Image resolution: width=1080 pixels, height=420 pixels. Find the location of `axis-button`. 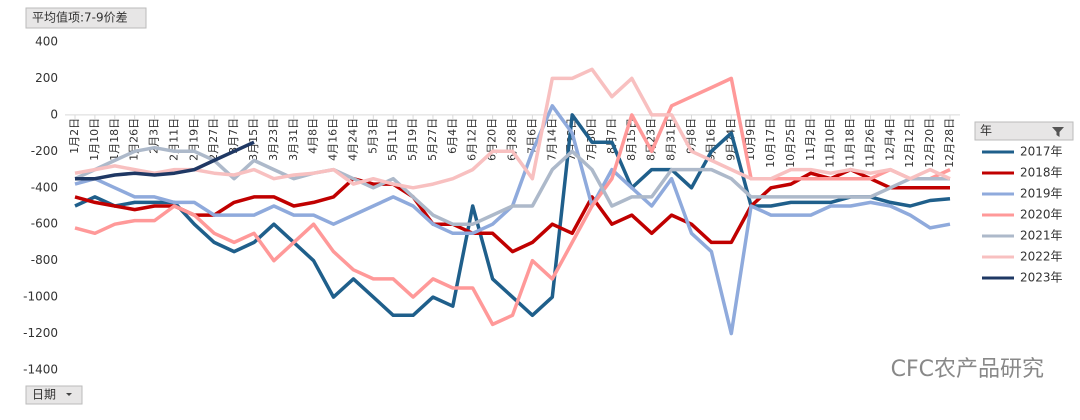

axis-button is located at coordinates (54, 395).